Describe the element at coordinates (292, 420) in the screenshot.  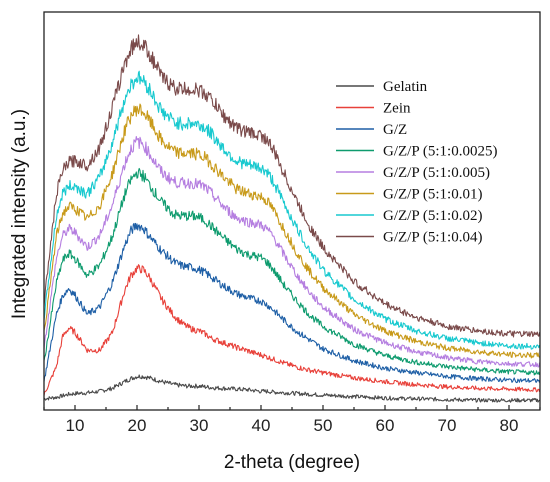
I see `x-axis: 10 20 30 40 50 60 70 80` at that location.